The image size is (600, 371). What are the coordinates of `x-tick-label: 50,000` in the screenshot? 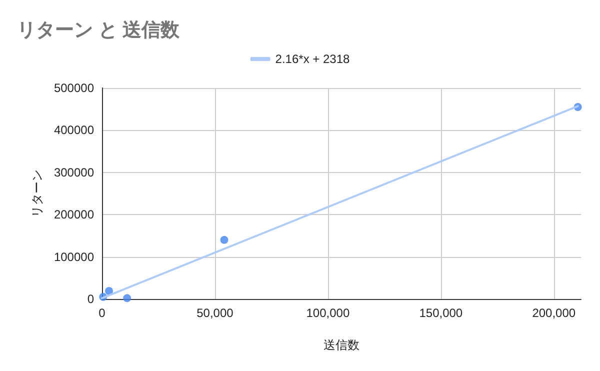 It's located at (215, 313).